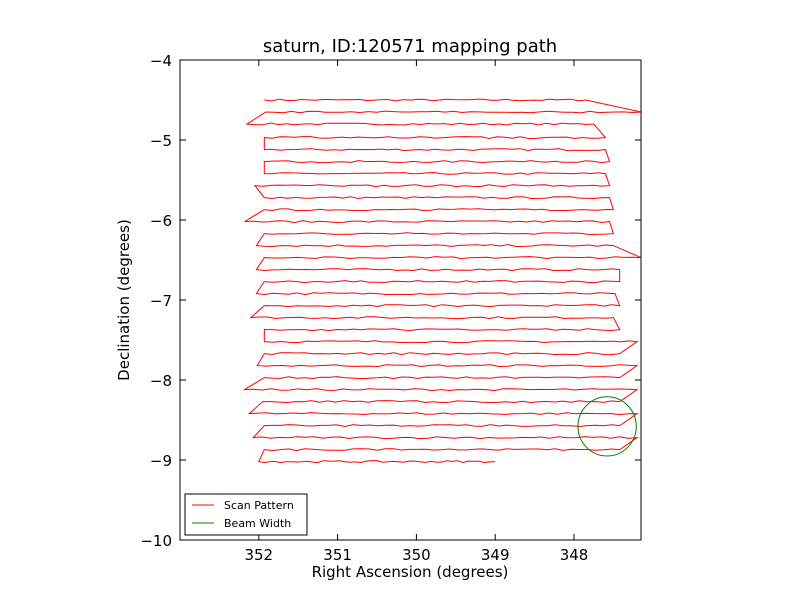 The image size is (800, 600). I want to click on legend-label-beam-width: Beam Width, so click(257, 523).